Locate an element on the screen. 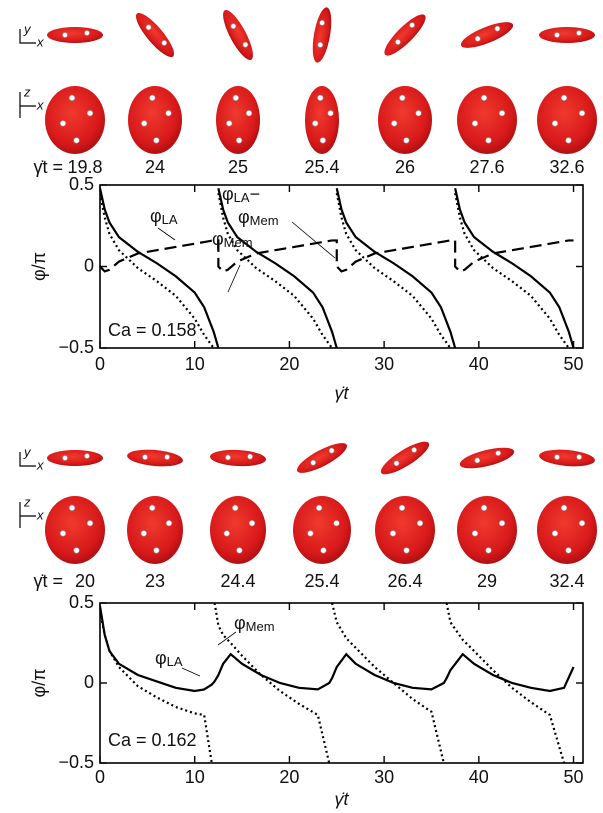 The height and width of the screenshot is (813, 603). x-tick-label: 50 is located at coordinates (574, 364).